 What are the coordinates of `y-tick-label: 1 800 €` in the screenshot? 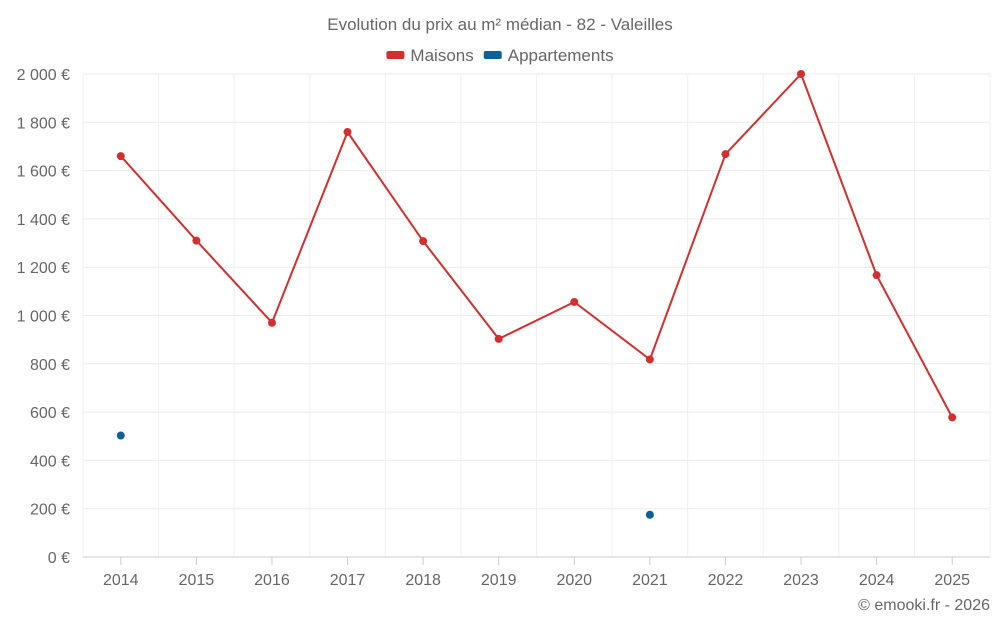 It's located at (43, 123).